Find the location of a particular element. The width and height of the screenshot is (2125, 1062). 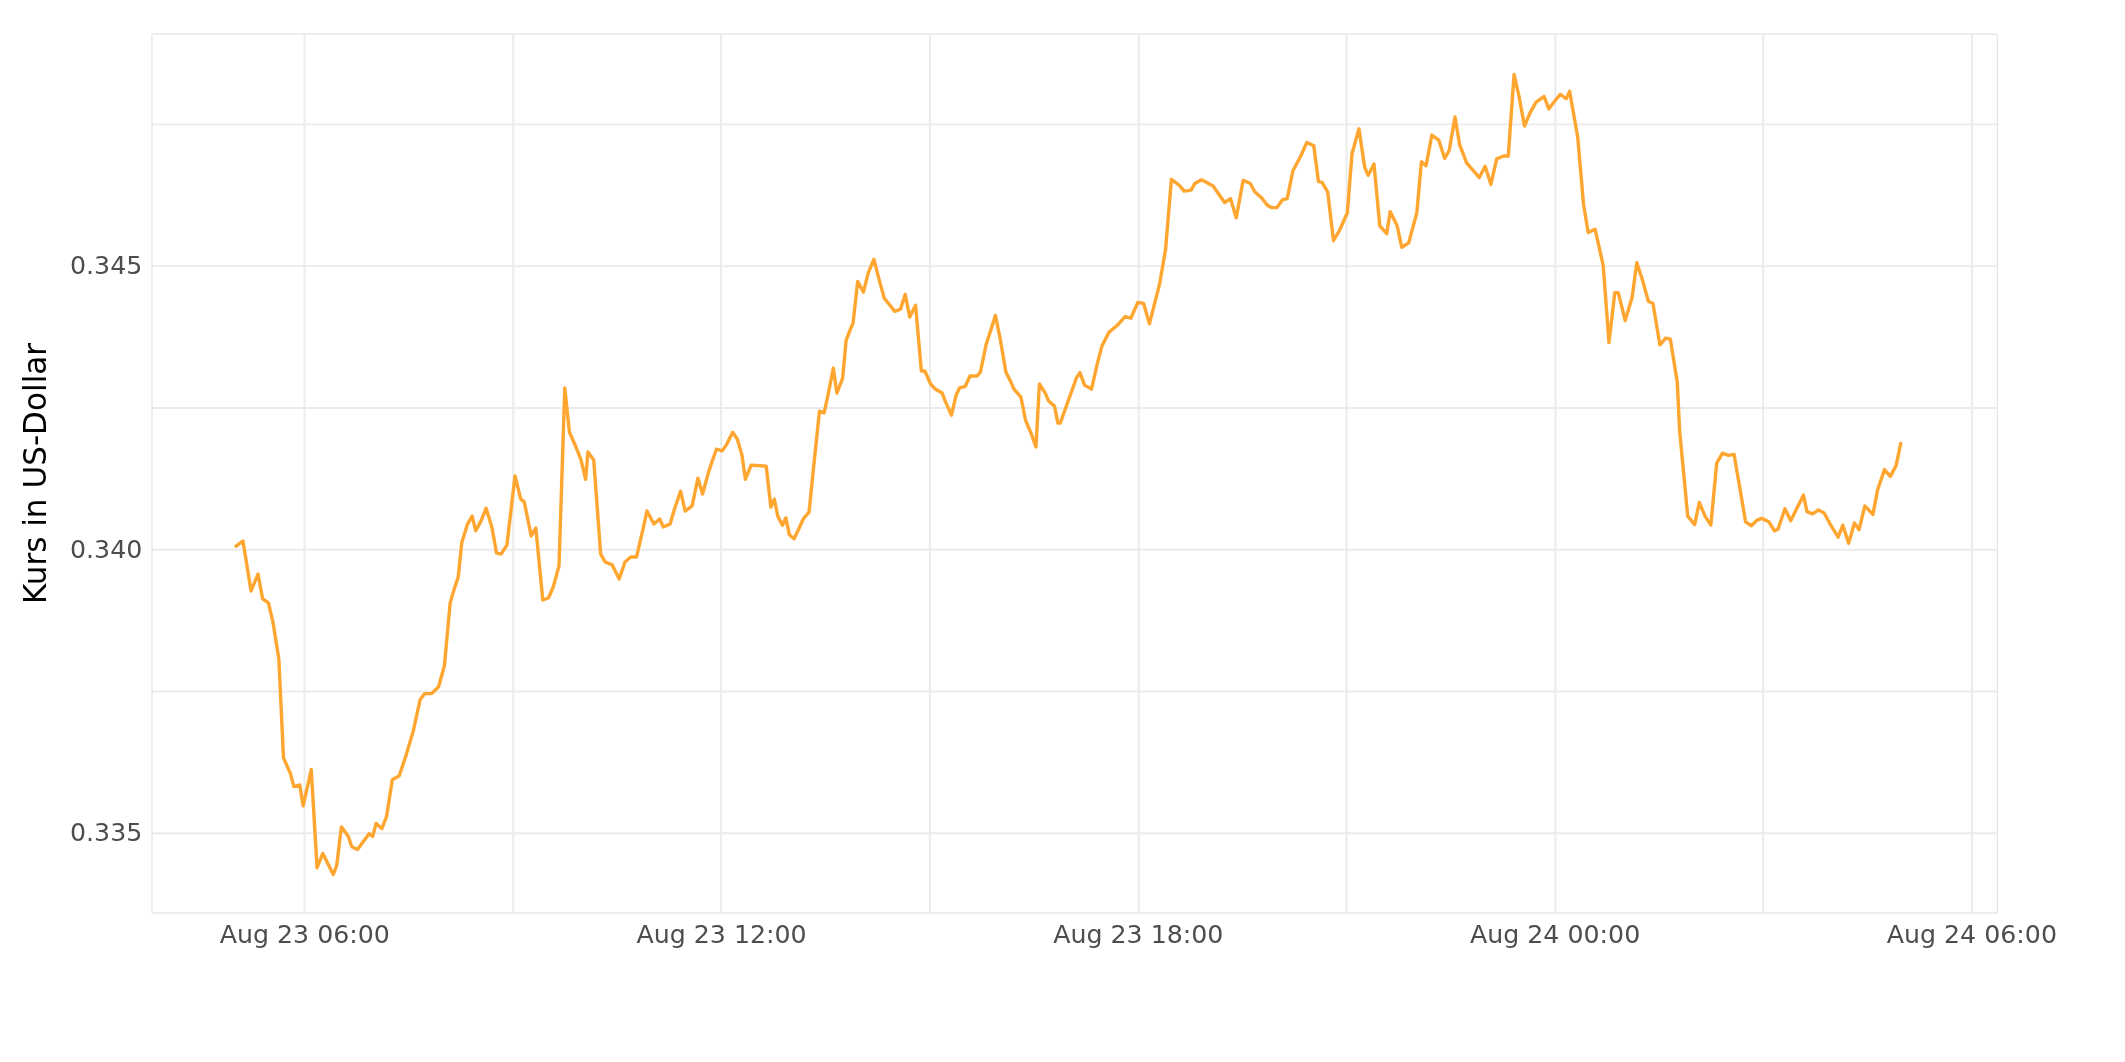

x-tick-label: Aug 23 06:00 is located at coordinates (304, 935).